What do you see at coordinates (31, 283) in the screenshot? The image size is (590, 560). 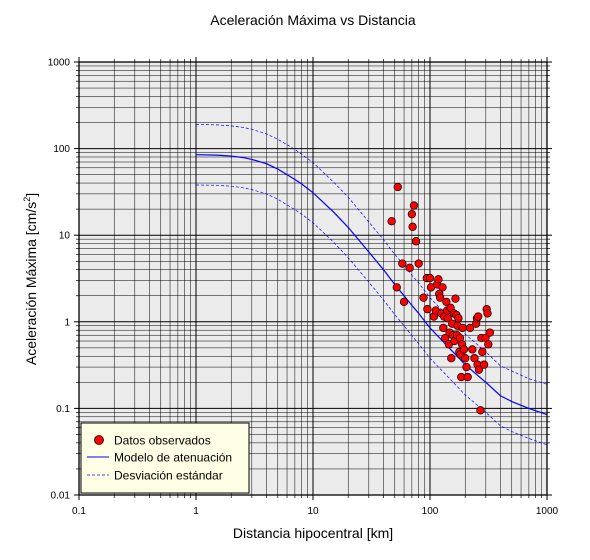 I see `y-axis-label-main: Aceleración Máxima [cm/s` at bounding box center [31, 283].